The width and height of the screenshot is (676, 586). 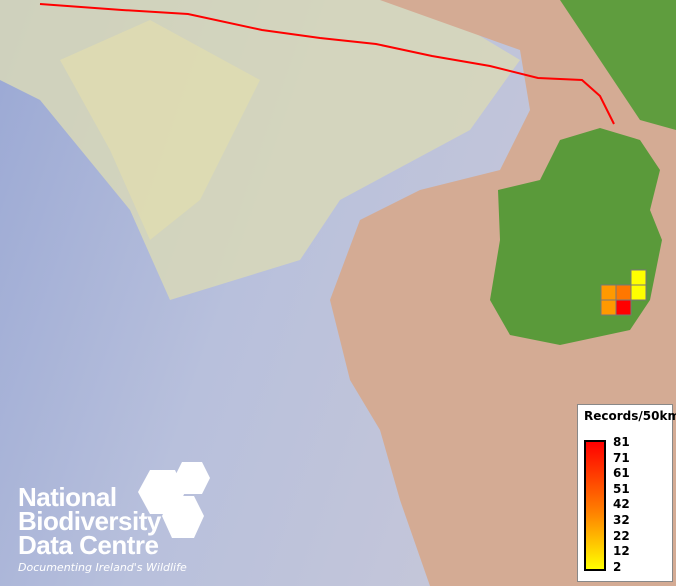 What do you see at coordinates (88, 545) in the screenshot?
I see `logo-line3: Data Centre` at bounding box center [88, 545].